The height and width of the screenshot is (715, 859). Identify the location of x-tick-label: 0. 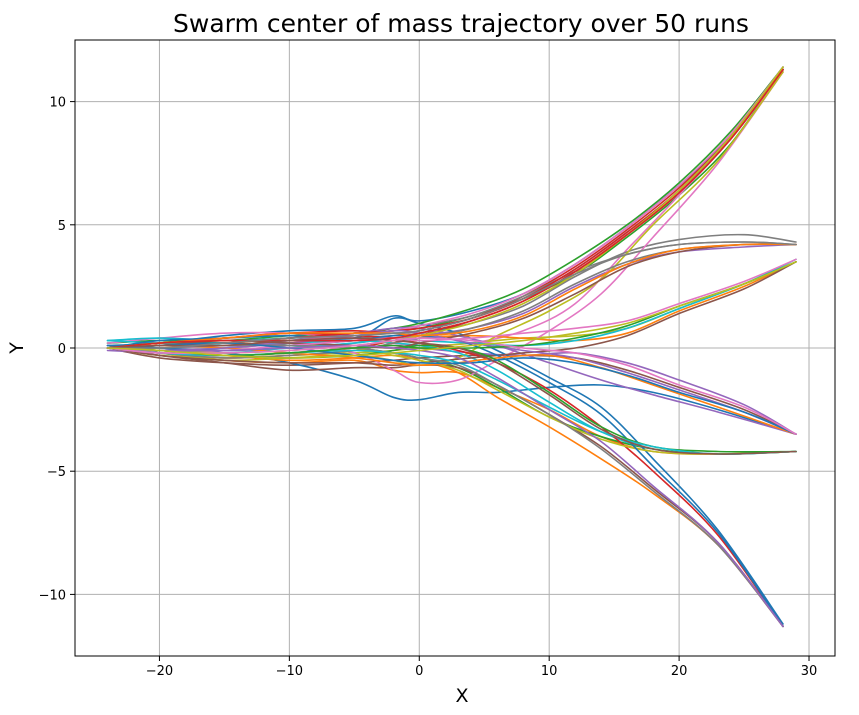
(419, 671).